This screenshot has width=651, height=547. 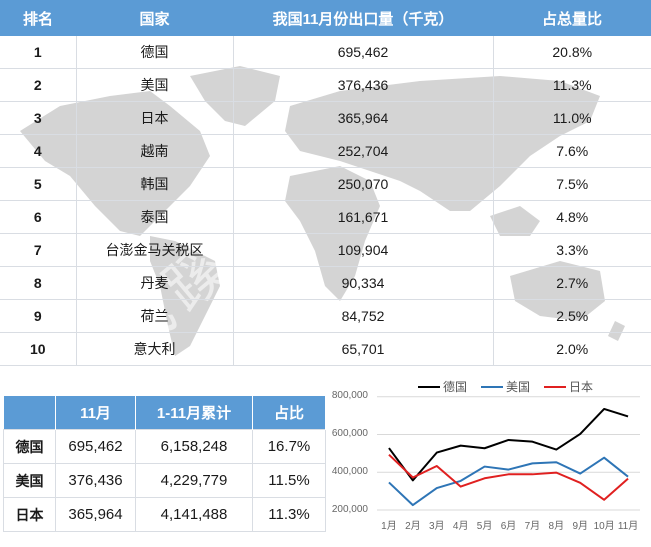 I want to click on table-row: 日本 365,964 4,141,488 11.3%, so click(x=164, y=514).